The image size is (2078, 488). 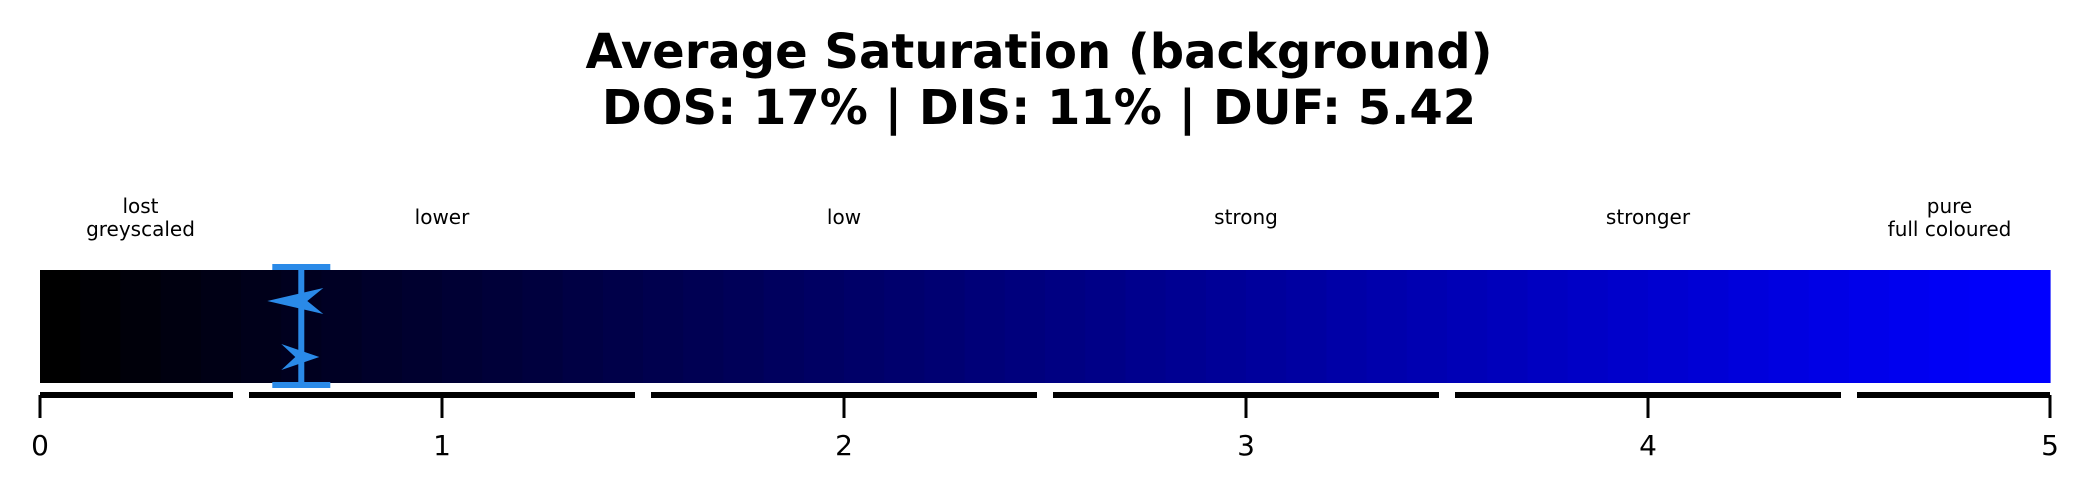 What do you see at coordinates (1246, 217) in the screenshot?
I see `category-label: strong` at bounding box center [1246, 217].